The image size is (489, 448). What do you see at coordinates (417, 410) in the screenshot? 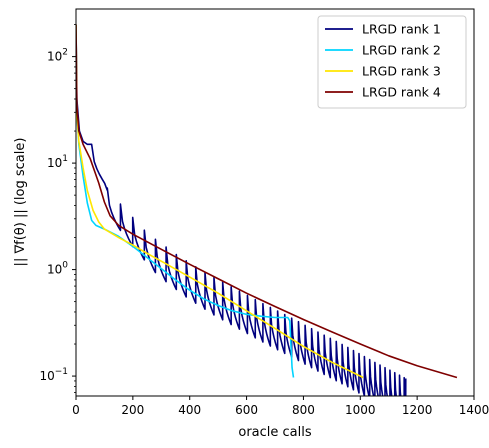
I see `x-tick-label: 1200` at bounding box center [417, 410].